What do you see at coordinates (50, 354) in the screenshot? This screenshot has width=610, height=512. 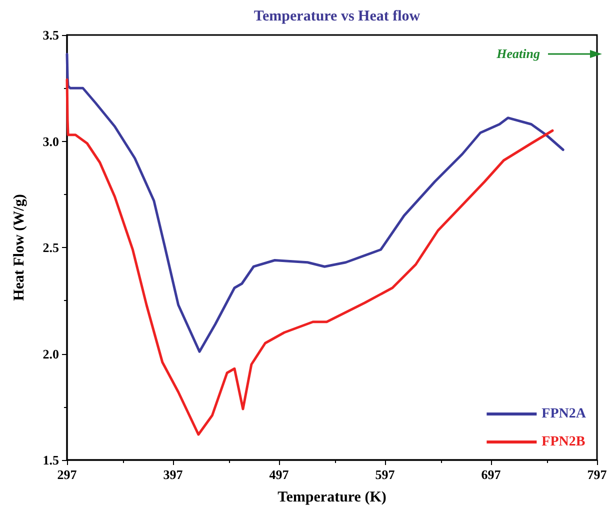 I see `y-tick-label: 2.0` at bounding box center [50, 354].